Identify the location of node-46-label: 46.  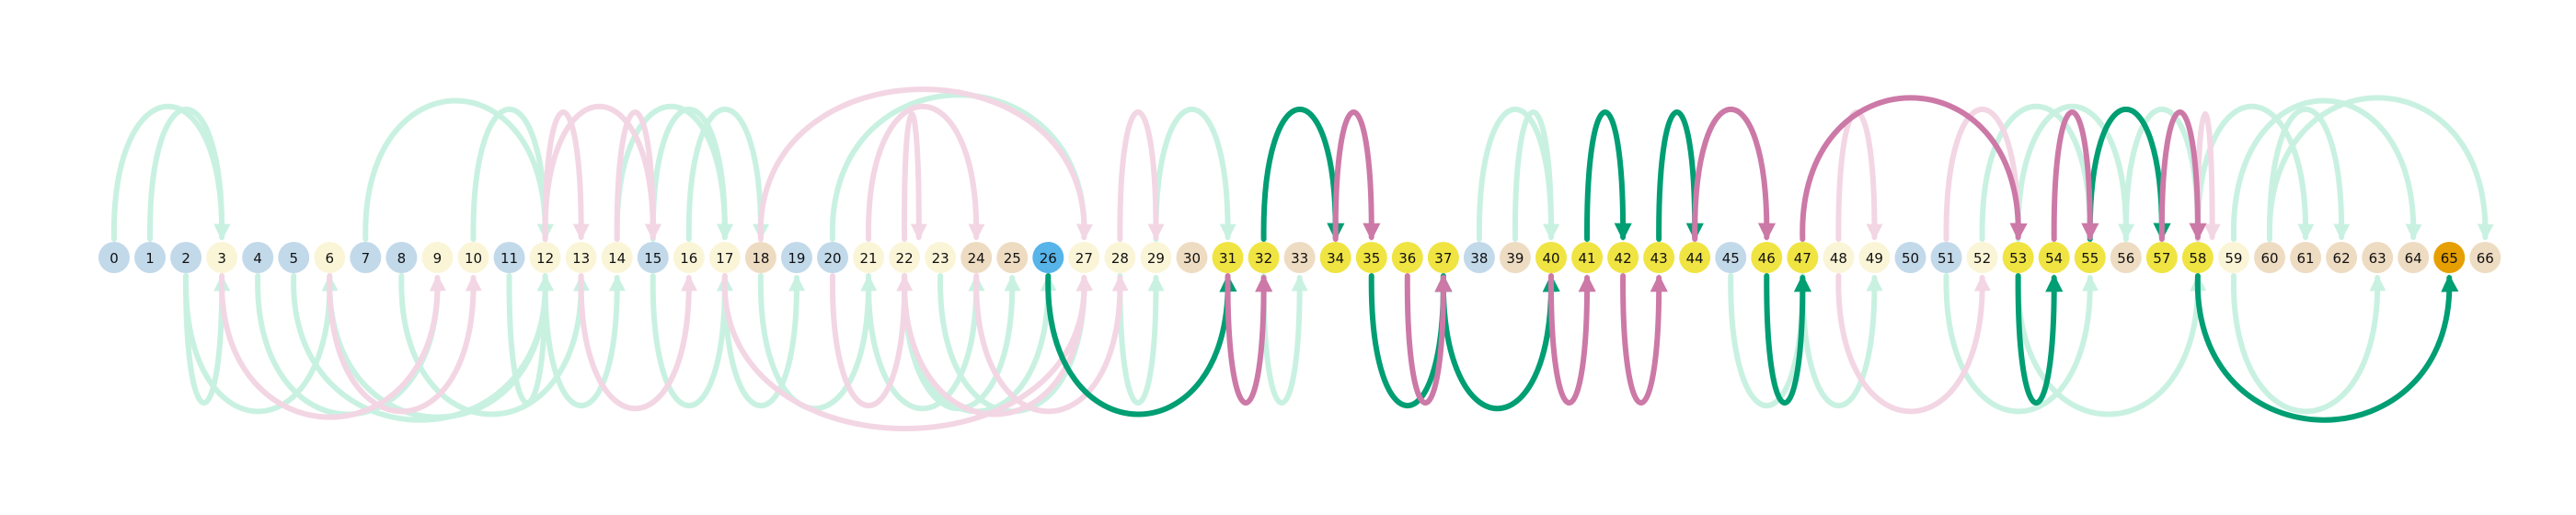
(1767, 258).